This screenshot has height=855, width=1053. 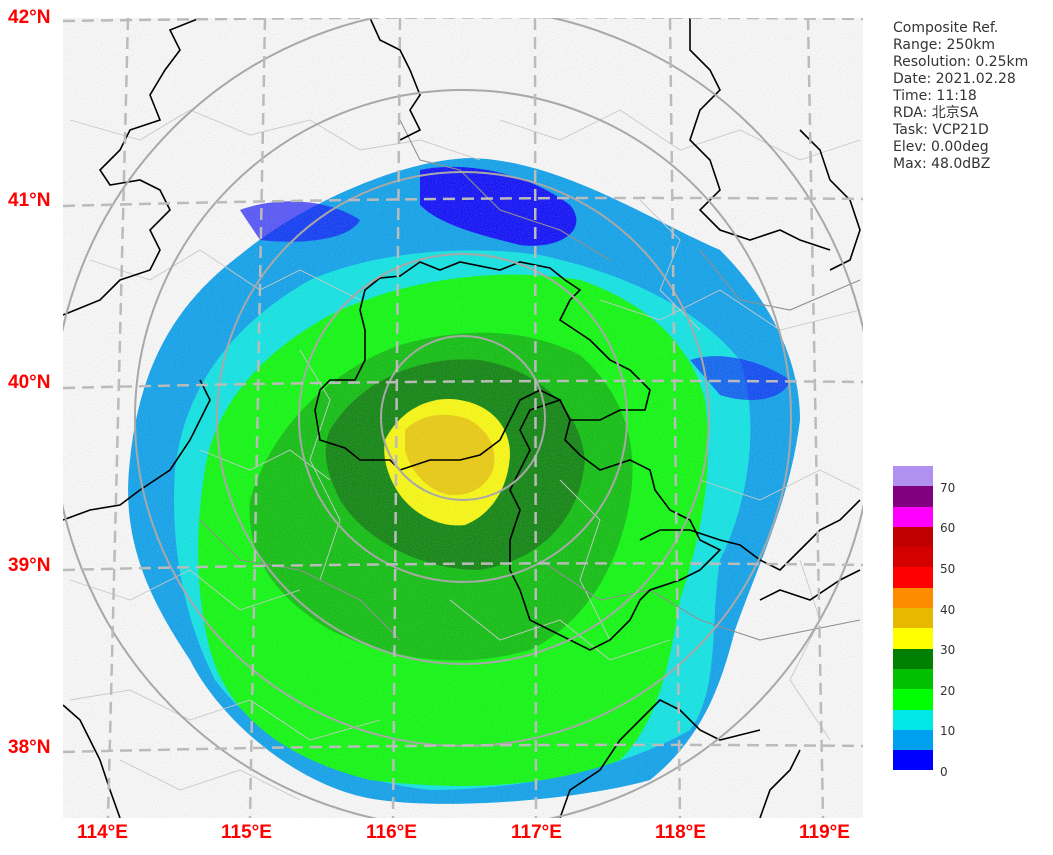 I want to click on colorbar-tick-50: 50, so click(x=948, y=569).